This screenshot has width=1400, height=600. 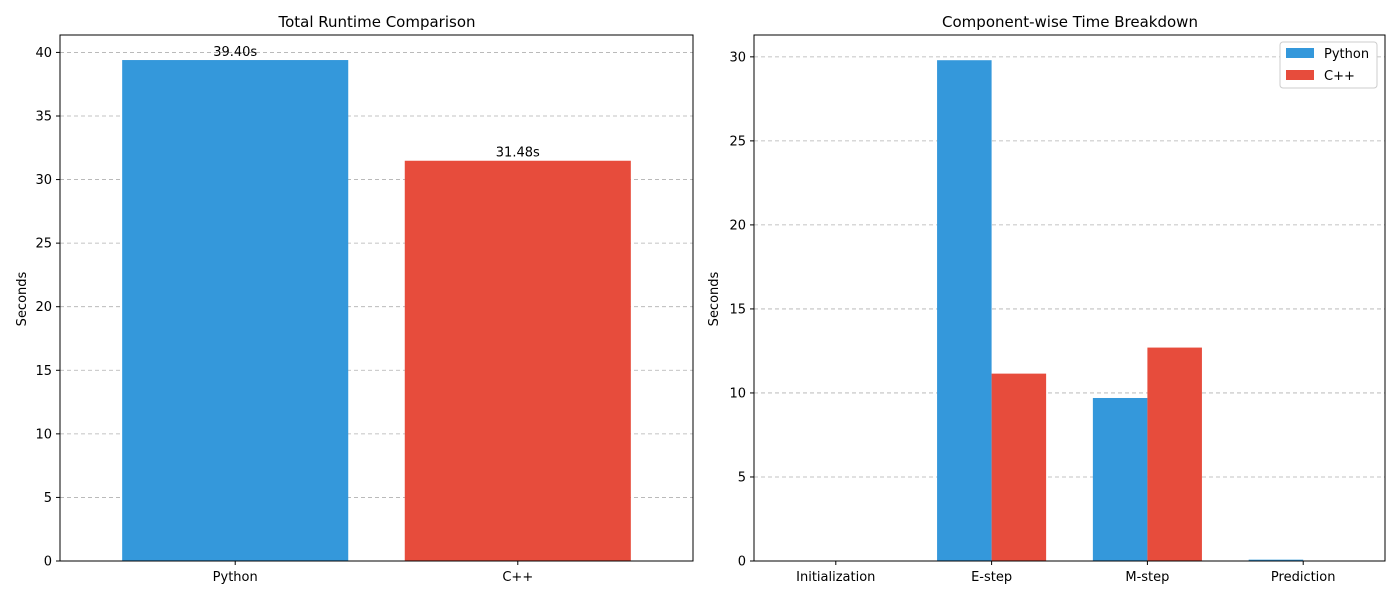 I want to click on legend: Python C++, so click(x=1328, y=65).